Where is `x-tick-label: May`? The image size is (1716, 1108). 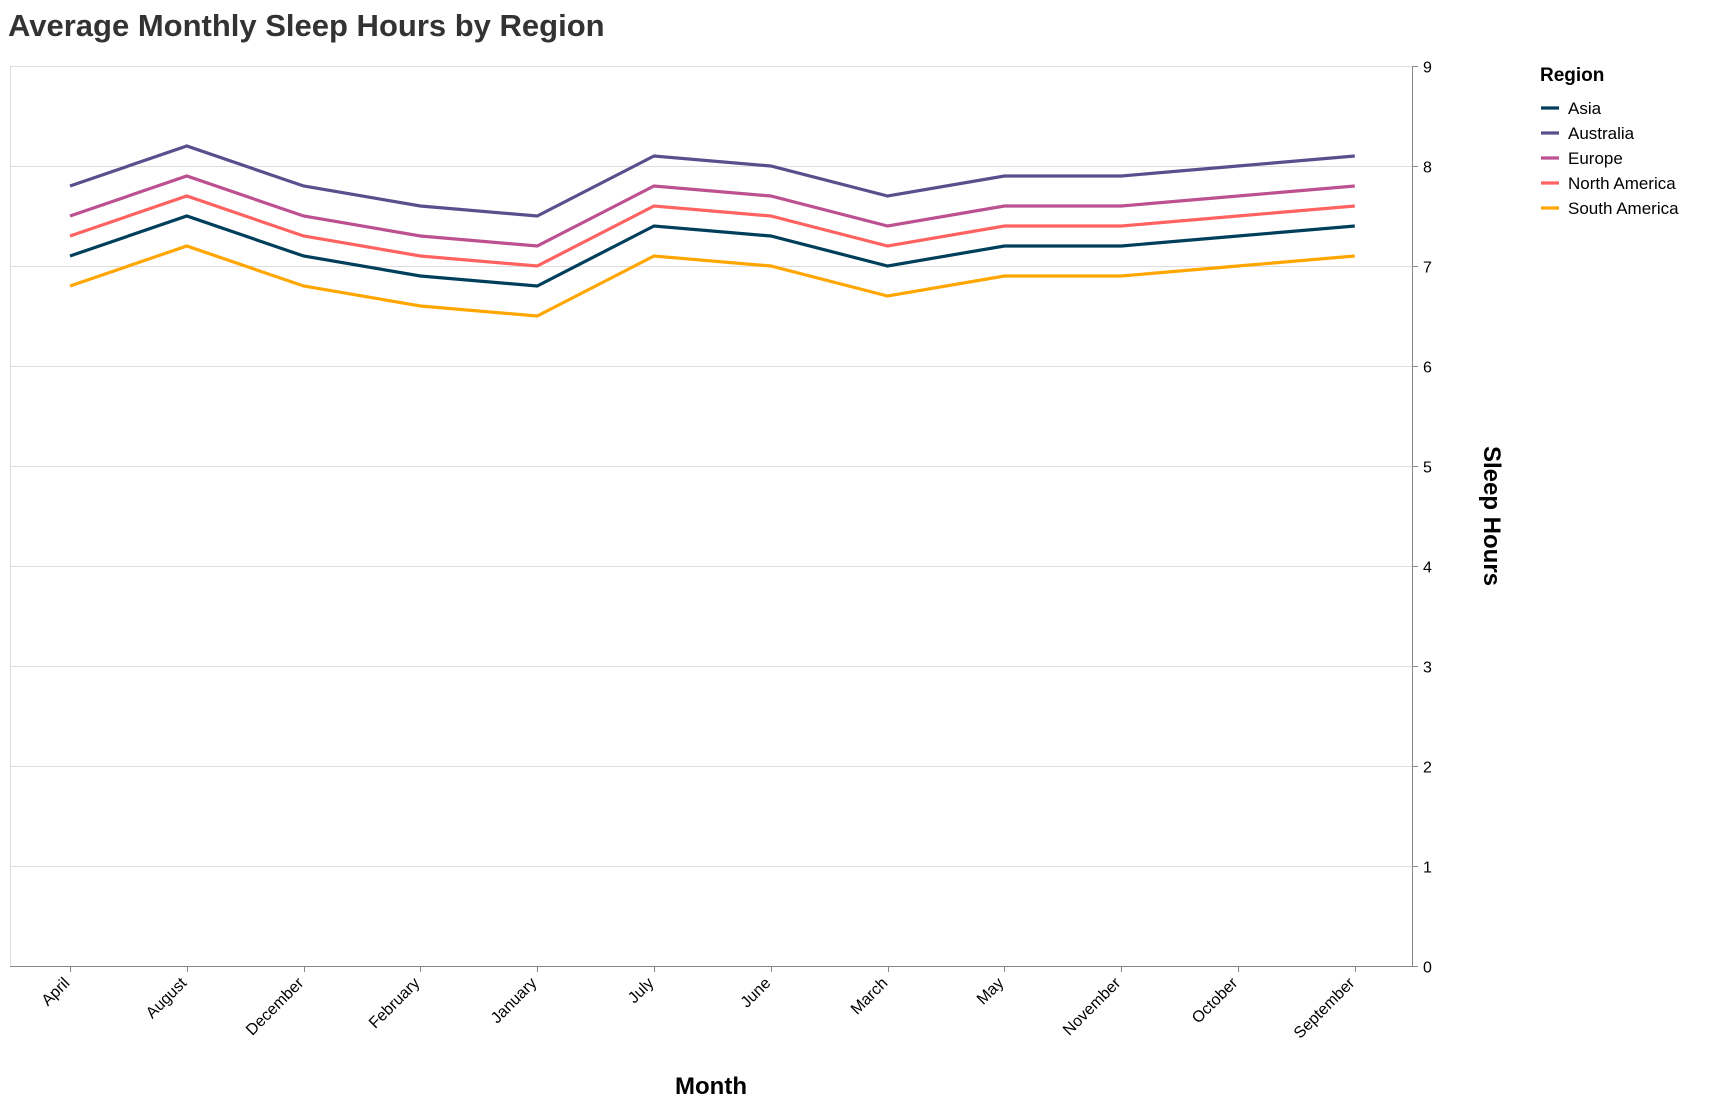
x-tick-label: May is located at coordinates (990, 991).